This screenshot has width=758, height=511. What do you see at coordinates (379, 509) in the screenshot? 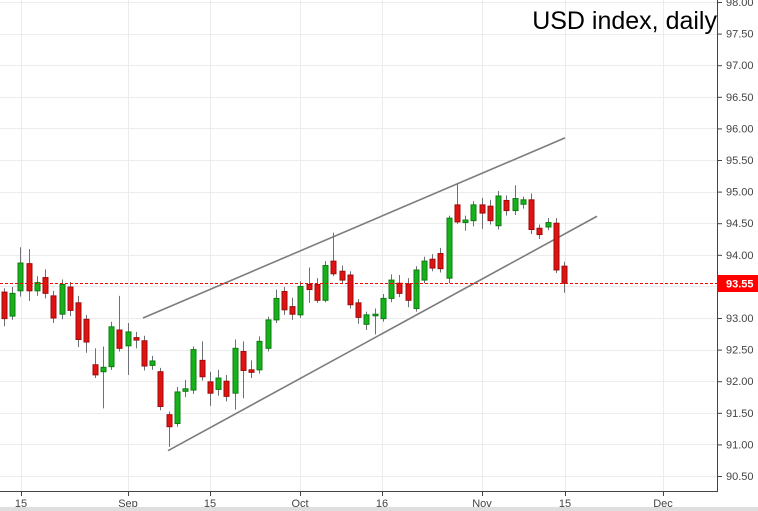
I see `bottom-scrollbar` at bounding box center [379, 509].